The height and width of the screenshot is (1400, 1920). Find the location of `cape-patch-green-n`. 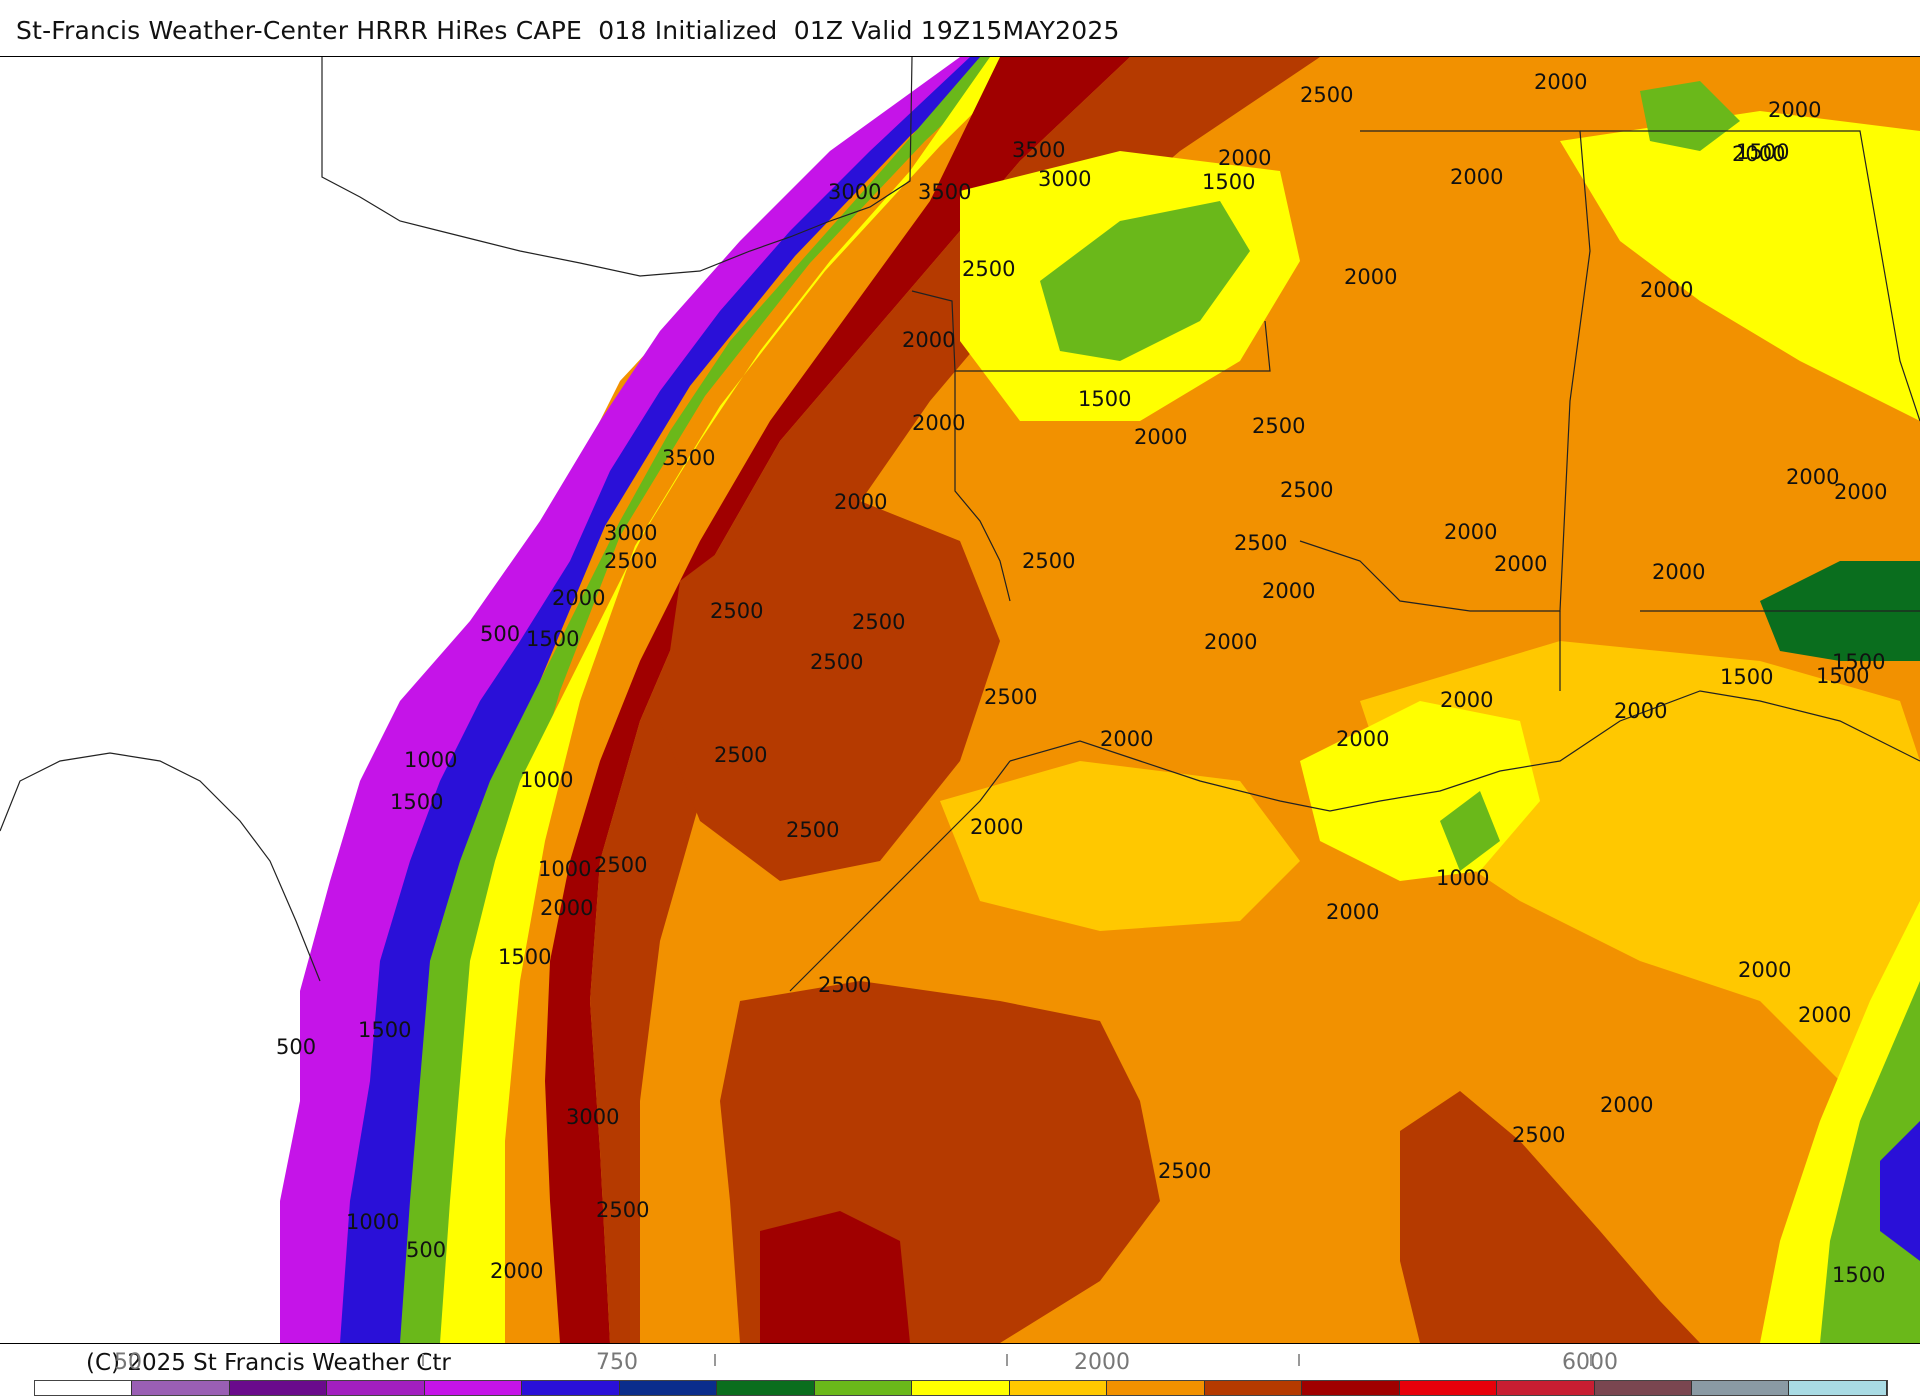

cape-patch-green-n is located at coordinates (1145, 281).